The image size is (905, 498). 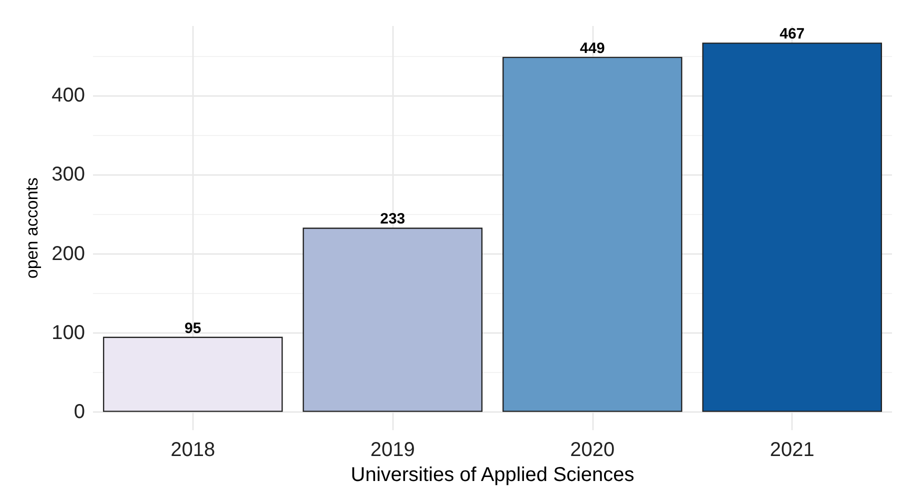 What do you see at coordinates (68, 333) in the screenshot?
I see `y-tick-label: 100` at bounding box center [68, 333].